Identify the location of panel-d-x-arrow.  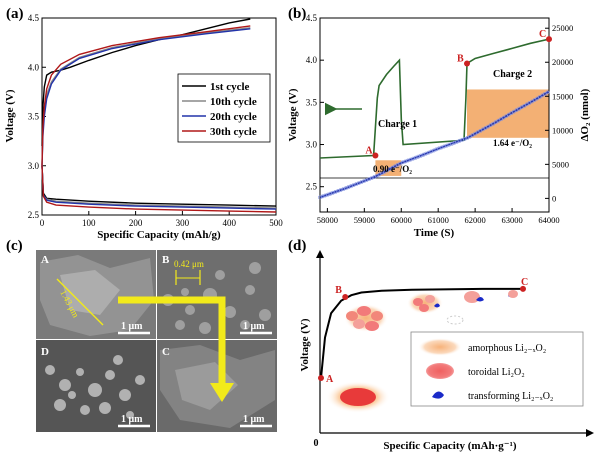
(590, 433).